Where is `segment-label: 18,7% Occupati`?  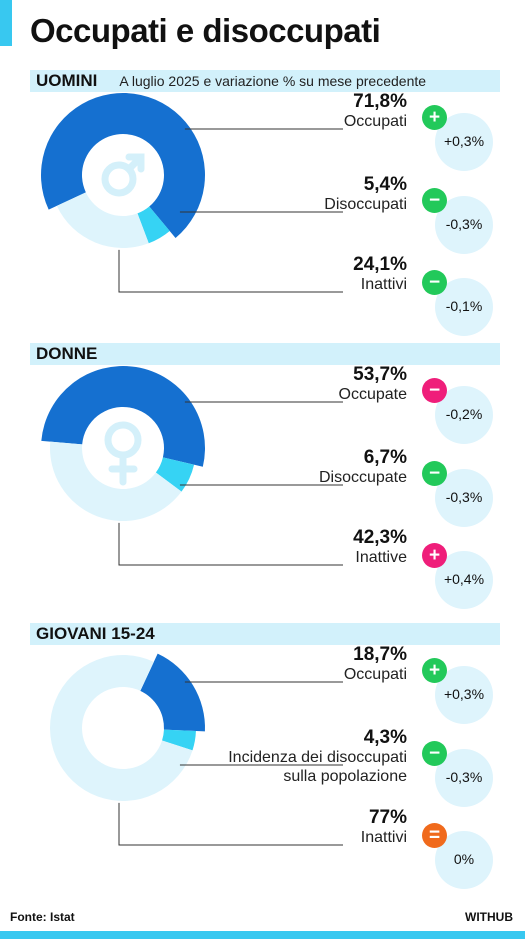
segment-label: 18,7% Occupati is located at coordinates (375, 664).